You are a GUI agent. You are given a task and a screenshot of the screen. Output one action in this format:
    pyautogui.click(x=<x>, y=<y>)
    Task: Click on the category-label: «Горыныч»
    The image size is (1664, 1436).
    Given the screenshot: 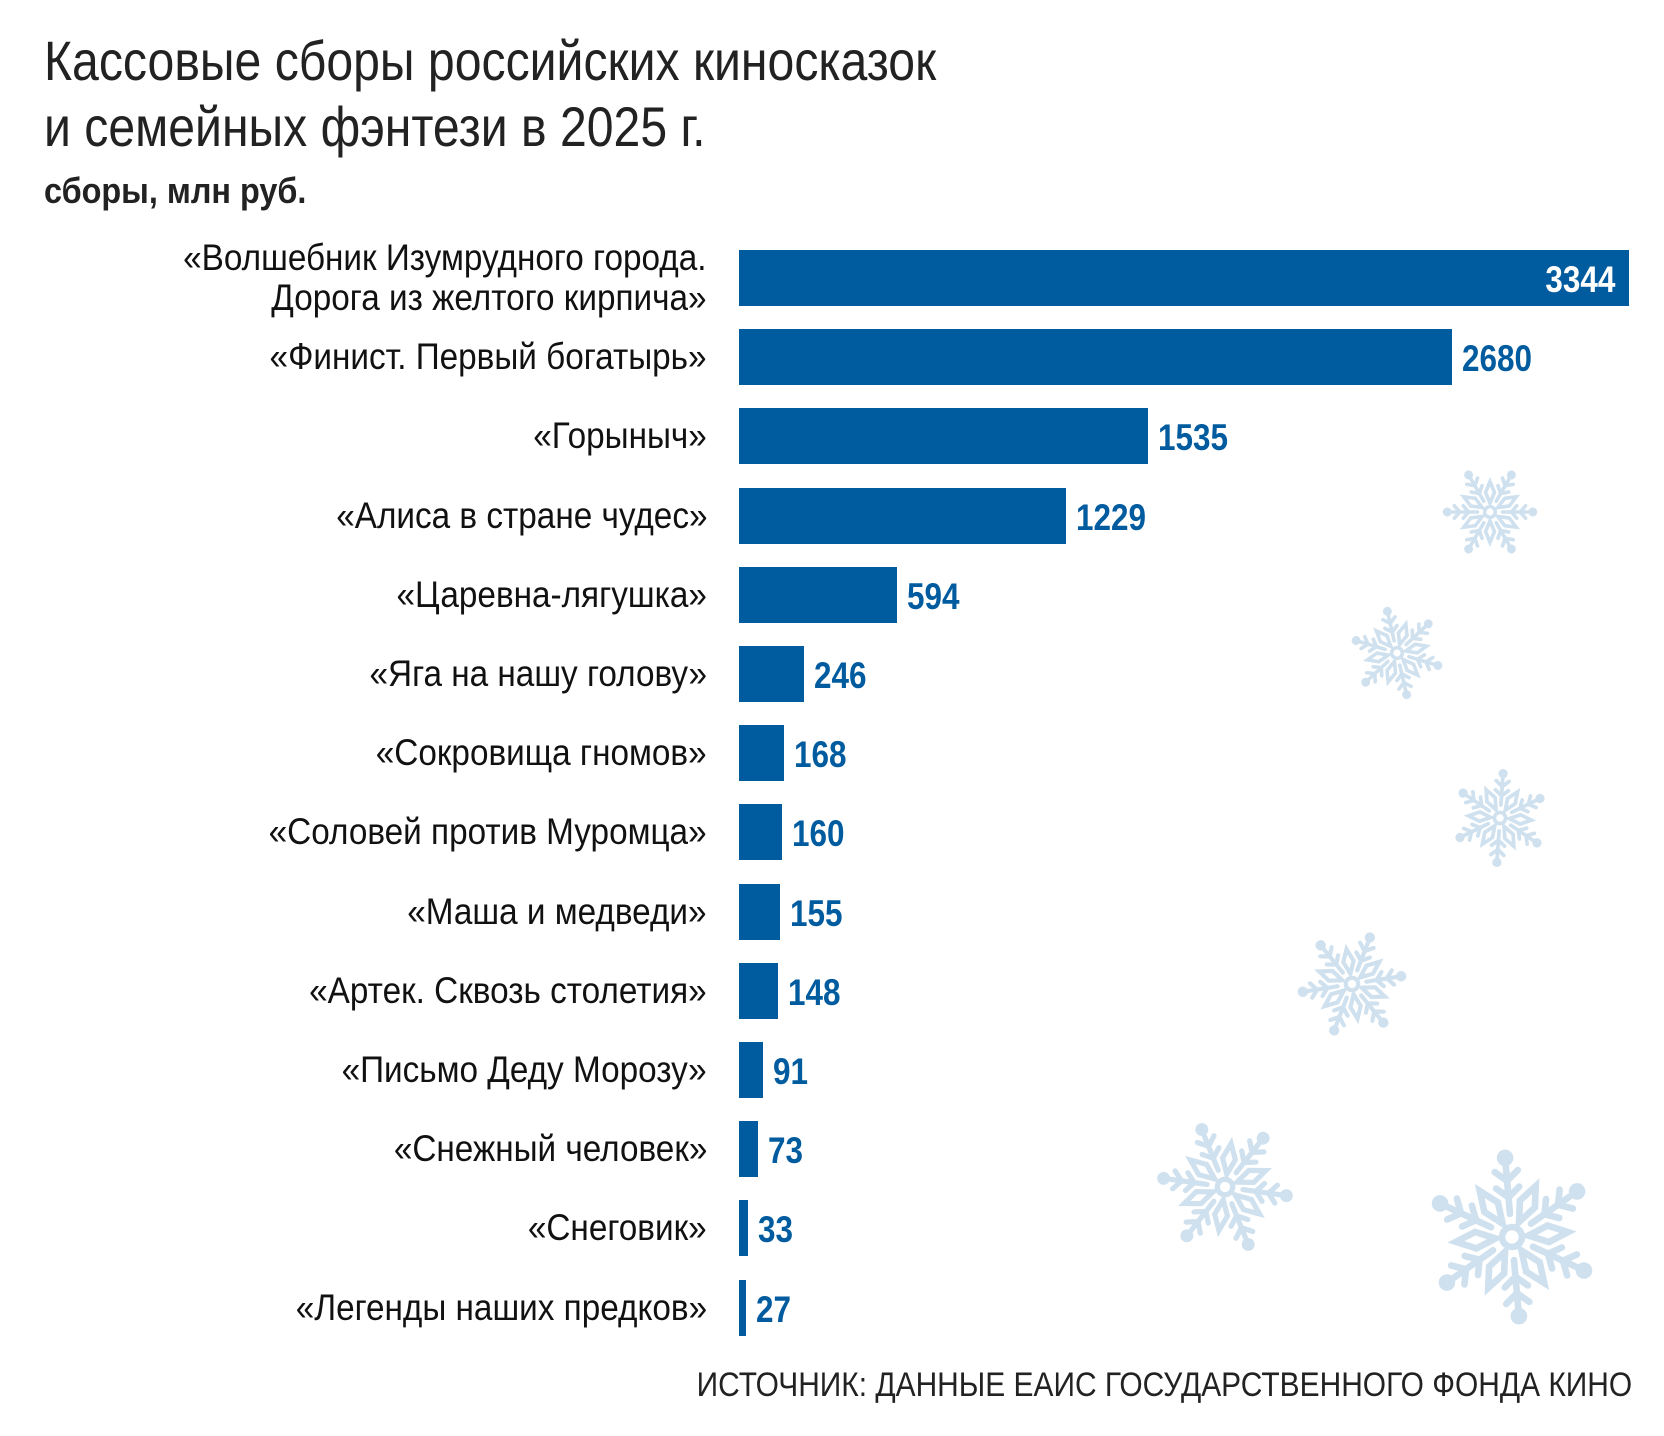 What is the action you would take?
    pyautogui.click(x=620, y=436)
    